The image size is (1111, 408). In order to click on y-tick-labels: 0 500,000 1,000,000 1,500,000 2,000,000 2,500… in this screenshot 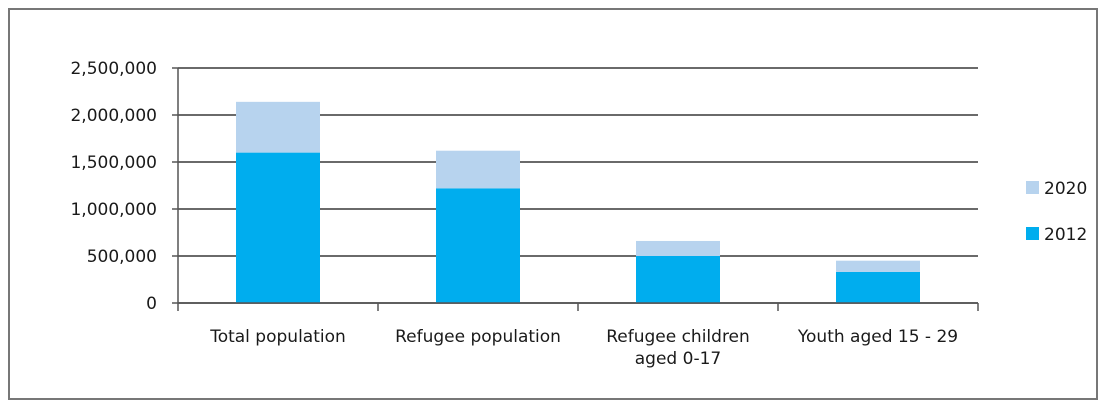, I will do `click(113, 186)`.